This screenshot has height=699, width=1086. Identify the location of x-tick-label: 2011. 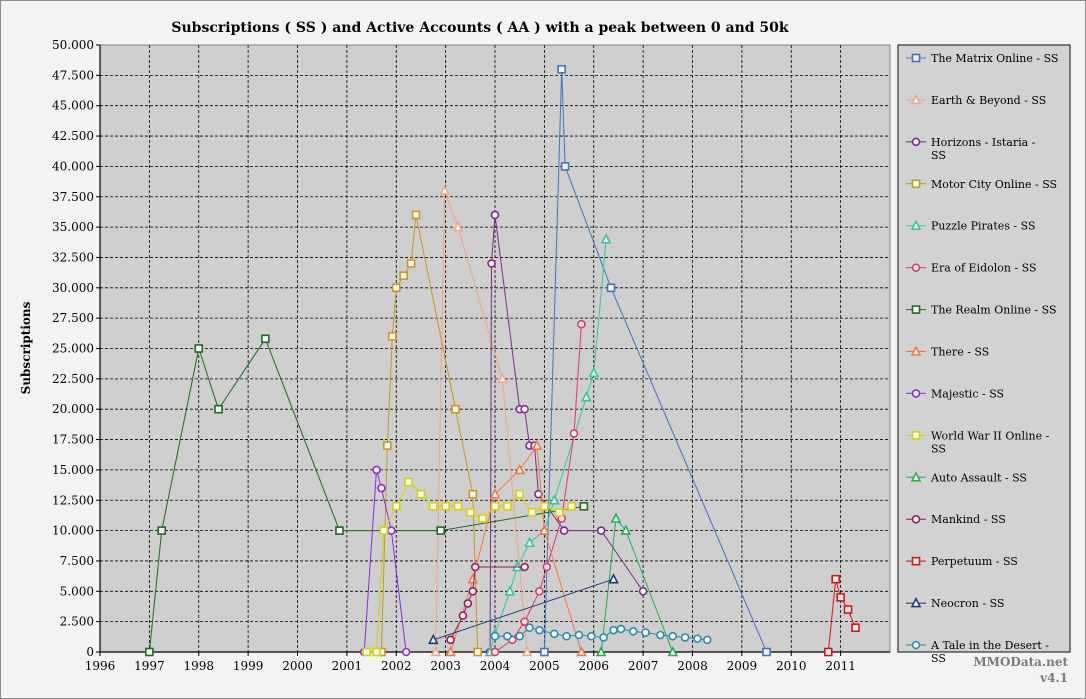
(840, 666).